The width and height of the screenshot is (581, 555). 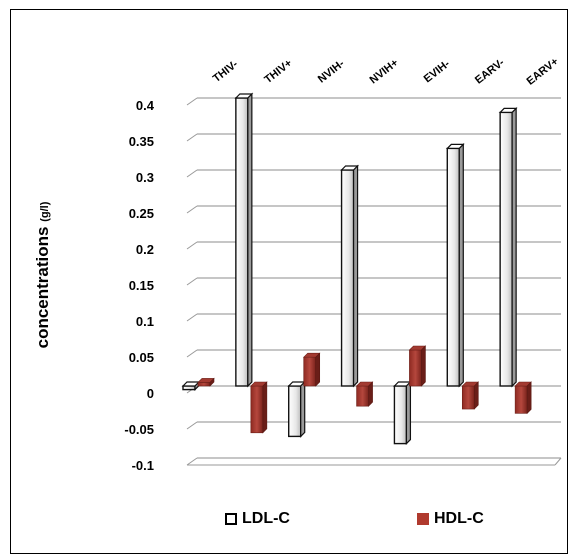 I want to click on x-category-label: THIV+, so click(x=278, y=71).